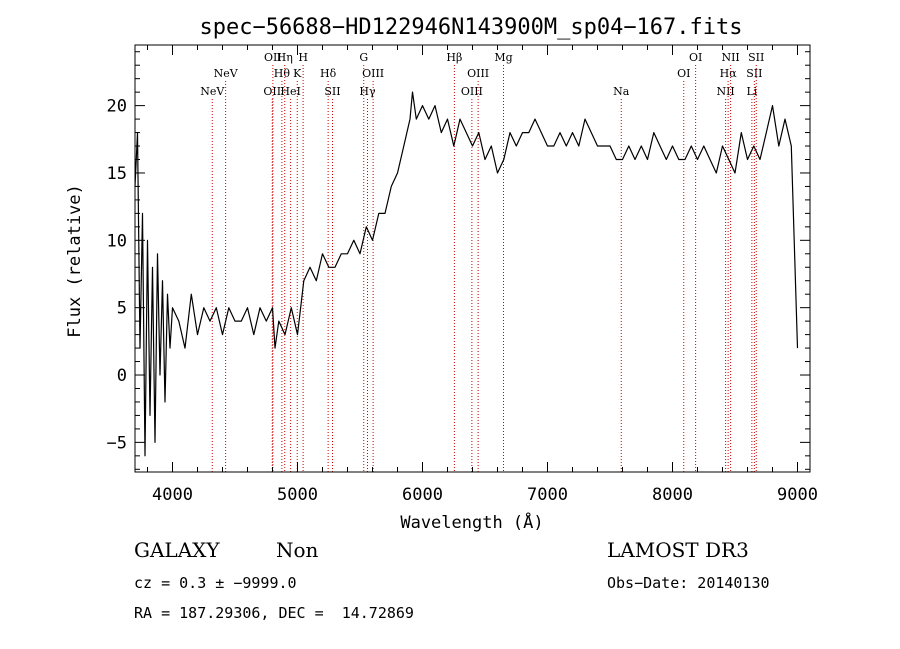 The width and height of the screenshot is (900, 649). What do you see at coordinates (367, 91) in the screenshot?
I see `emission-line-label: Hγ` at bounding box center [367, 91].